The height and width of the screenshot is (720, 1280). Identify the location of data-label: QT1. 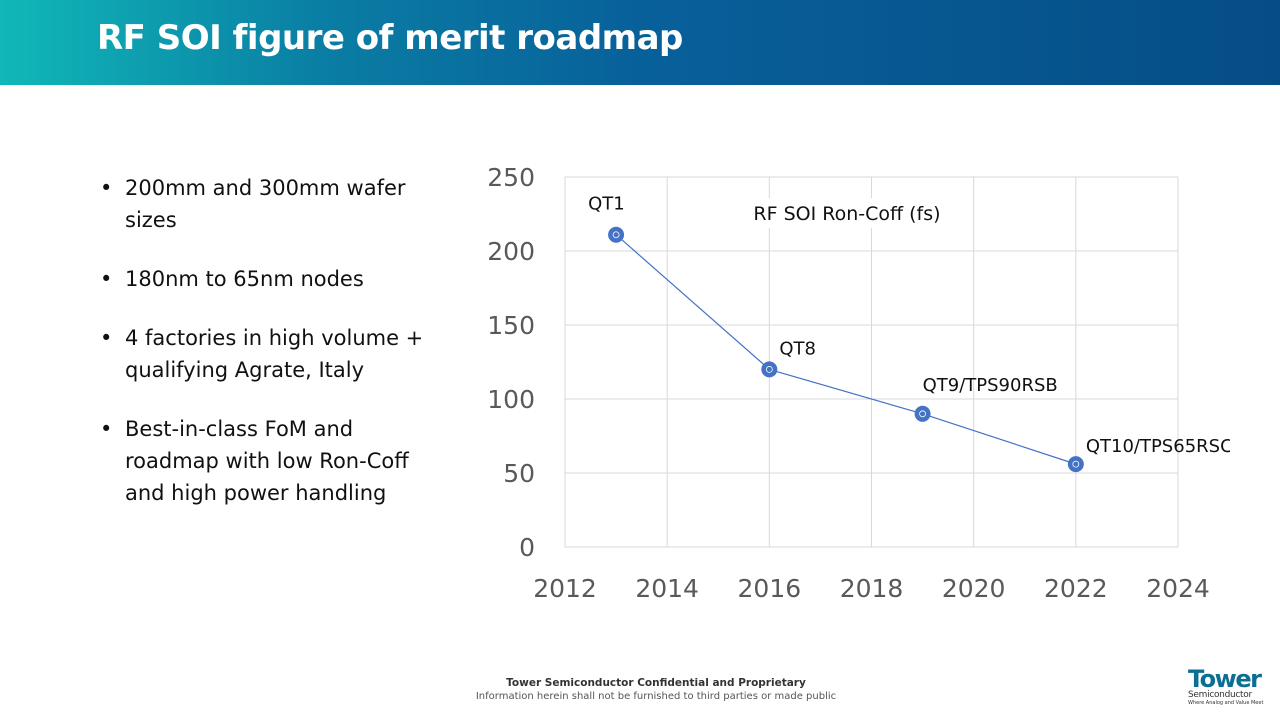
(606, 204).